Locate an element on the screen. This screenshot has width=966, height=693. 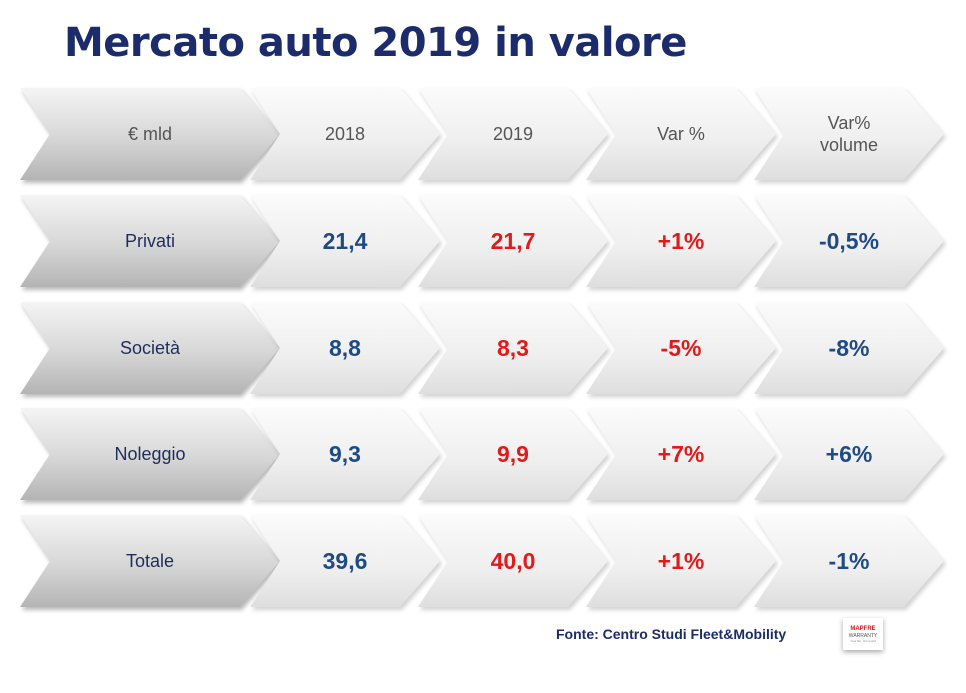
value-varvol: -8% is located at coordinates (849, 347).